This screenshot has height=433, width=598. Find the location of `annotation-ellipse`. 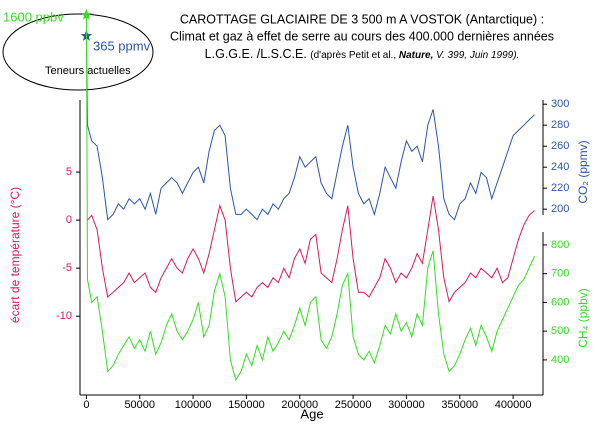

annotation-ellipse is located at coordinates (78, 52).